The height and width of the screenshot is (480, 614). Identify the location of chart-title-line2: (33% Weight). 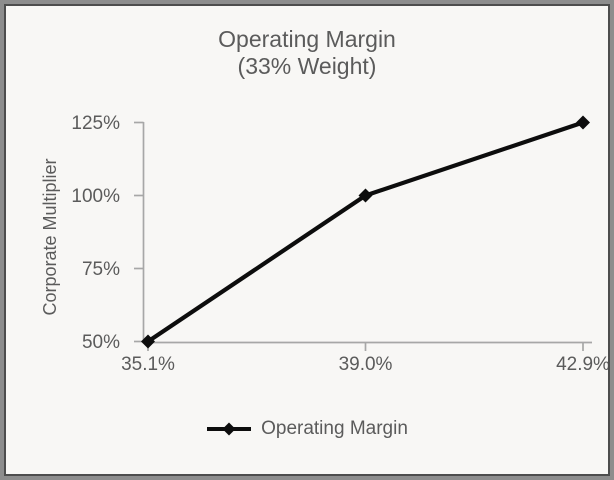
(307, 66).